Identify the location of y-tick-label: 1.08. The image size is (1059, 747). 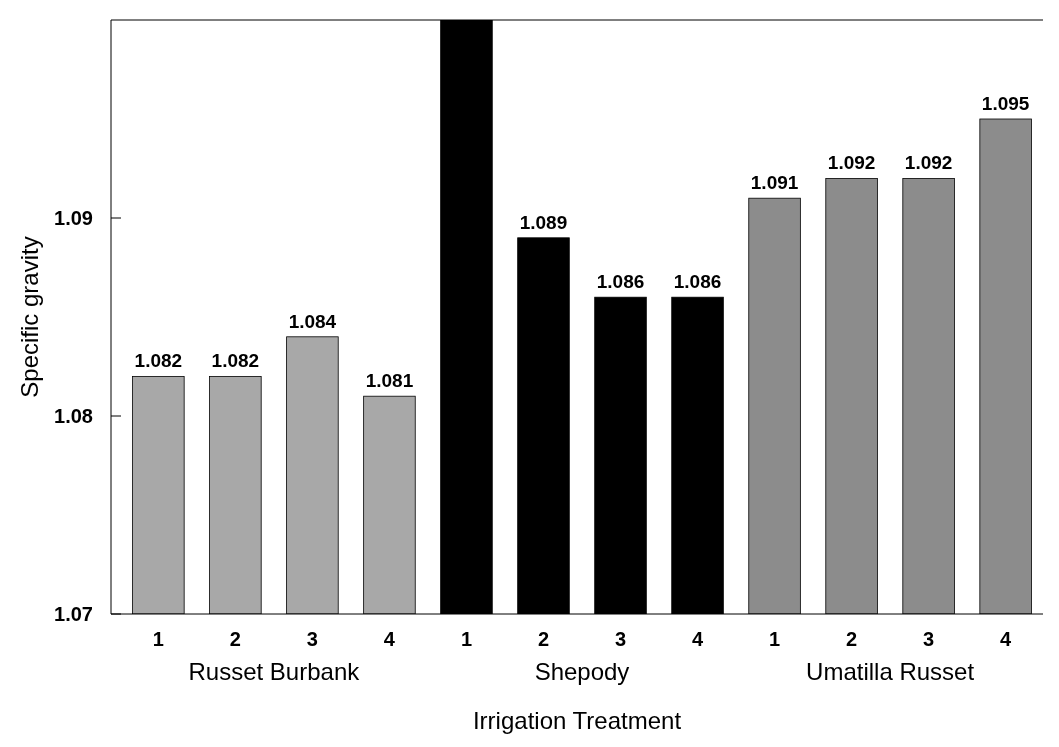
(73, 416).